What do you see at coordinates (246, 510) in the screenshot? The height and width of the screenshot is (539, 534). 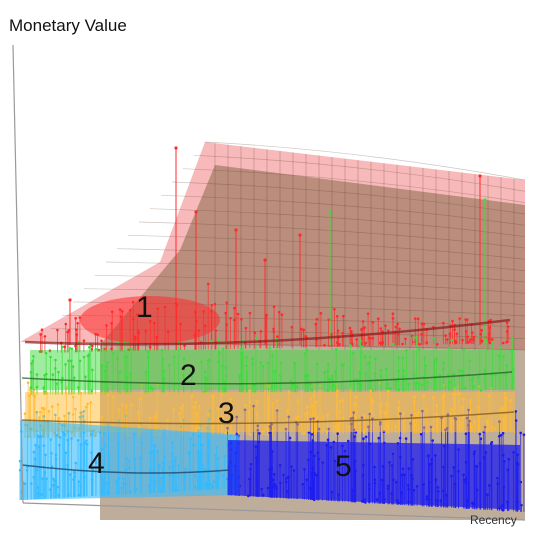 I see `x-axis-line` at bounding box center [246, 510].